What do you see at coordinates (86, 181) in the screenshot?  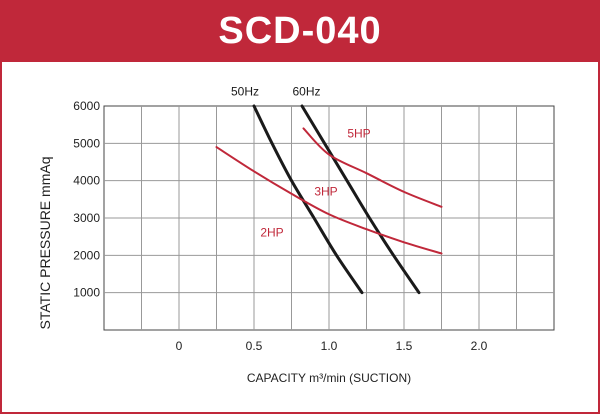 I see `y-tick-label: 4000` at bounding box center [86, 181].